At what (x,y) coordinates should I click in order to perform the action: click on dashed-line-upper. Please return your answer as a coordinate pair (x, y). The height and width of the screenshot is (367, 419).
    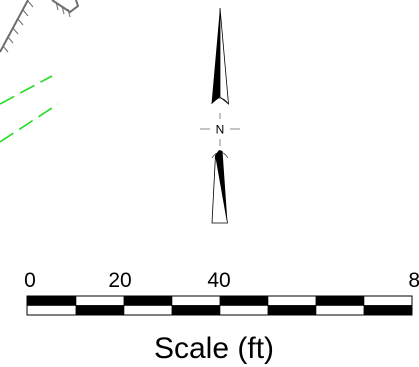
    Looking at the image, I should click on (26, 90).